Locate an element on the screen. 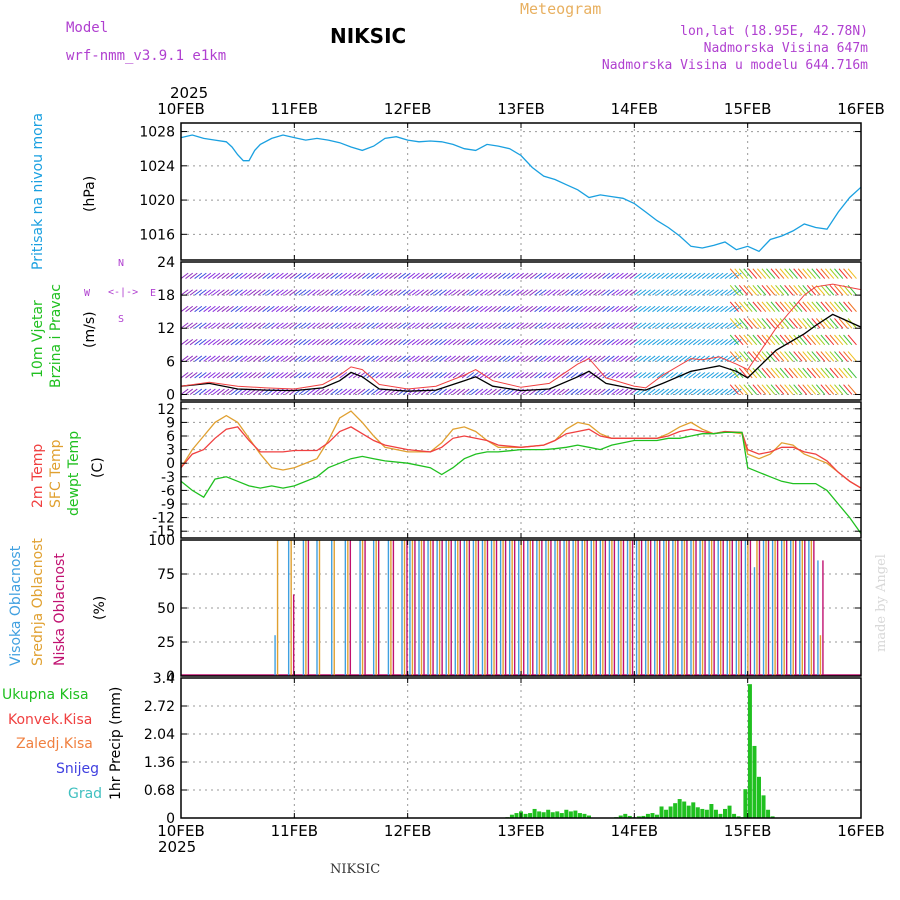  ytick-label: 0.68 is located at coordinates (159, 791).